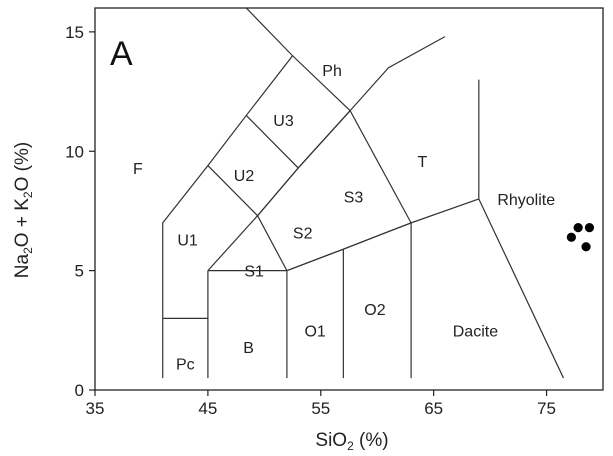  Describe the element at coordinates (526, 200) in the screenshot. I see `field-label: Rhyolite` at that location.